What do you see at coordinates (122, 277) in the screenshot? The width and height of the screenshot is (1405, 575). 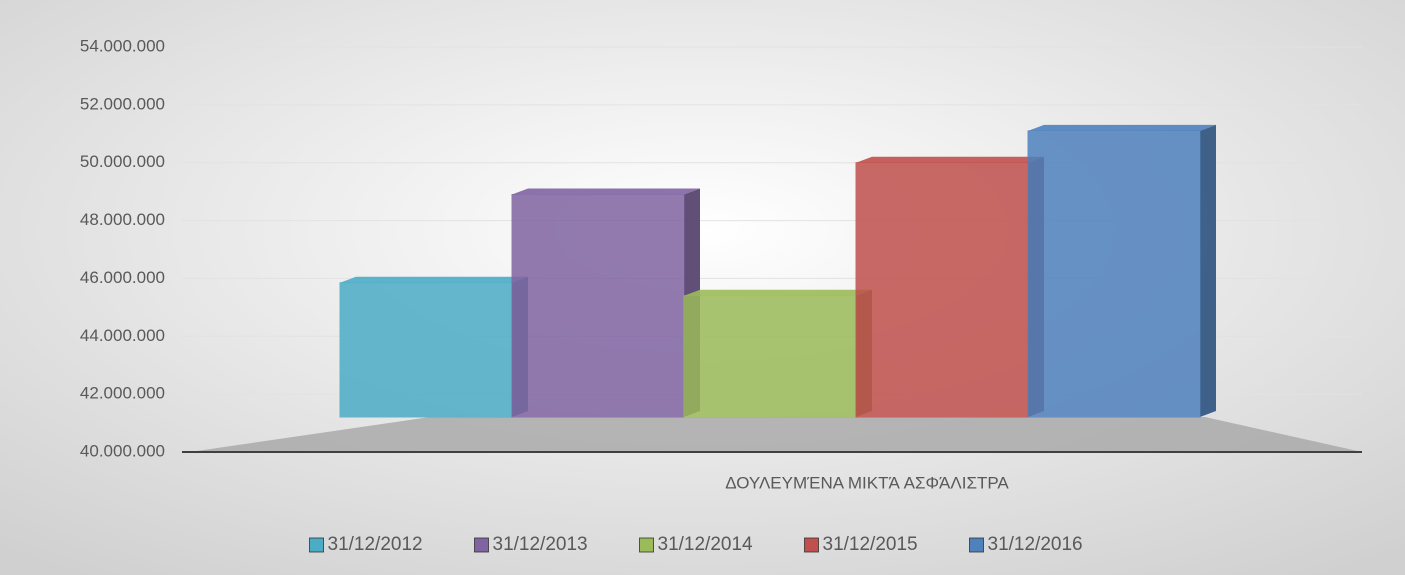 I see `y-tick-label: 46.000.000` at bounding box center [122, 277].